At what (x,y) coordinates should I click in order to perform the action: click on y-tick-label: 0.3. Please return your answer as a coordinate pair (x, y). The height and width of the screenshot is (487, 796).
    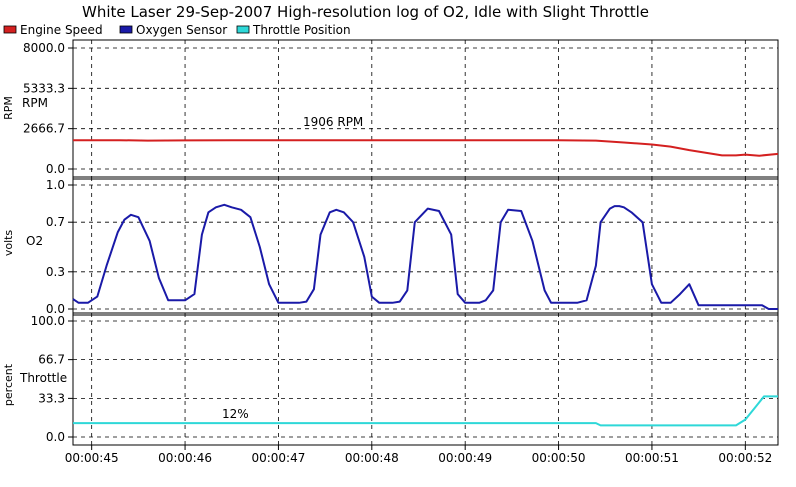
    Looking at the image, I should click on (55, 272).